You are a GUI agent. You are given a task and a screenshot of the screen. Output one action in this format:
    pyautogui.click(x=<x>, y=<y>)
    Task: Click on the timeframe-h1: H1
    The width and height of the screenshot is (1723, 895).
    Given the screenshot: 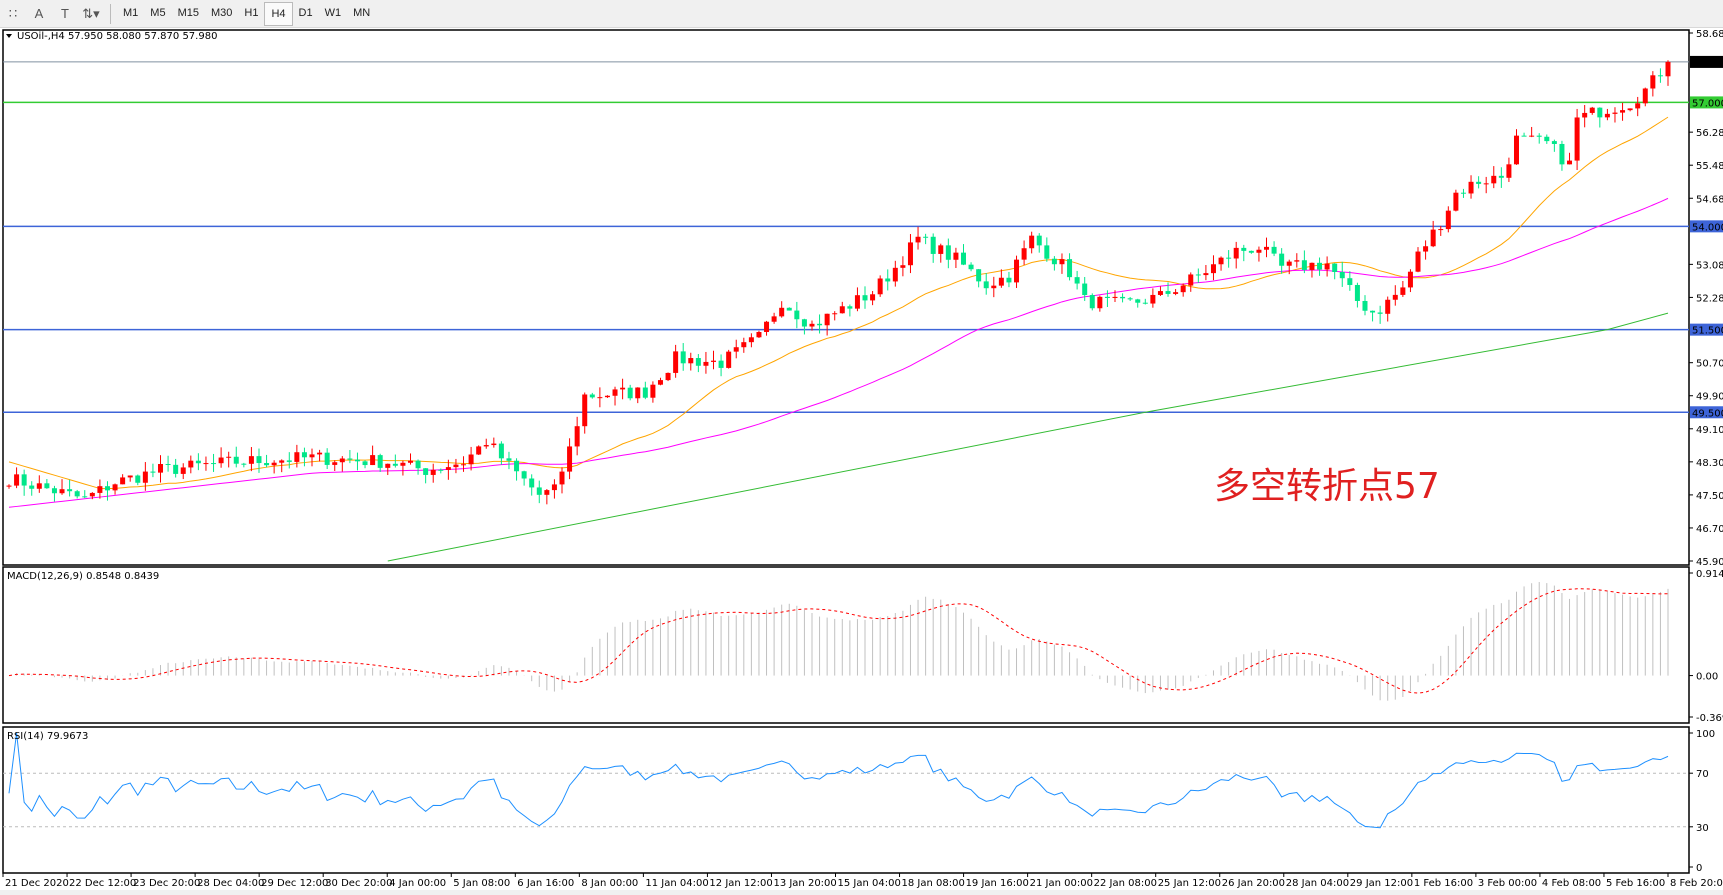 What is the action you would take?
    pyautogui.click(x=251, y=12)
    